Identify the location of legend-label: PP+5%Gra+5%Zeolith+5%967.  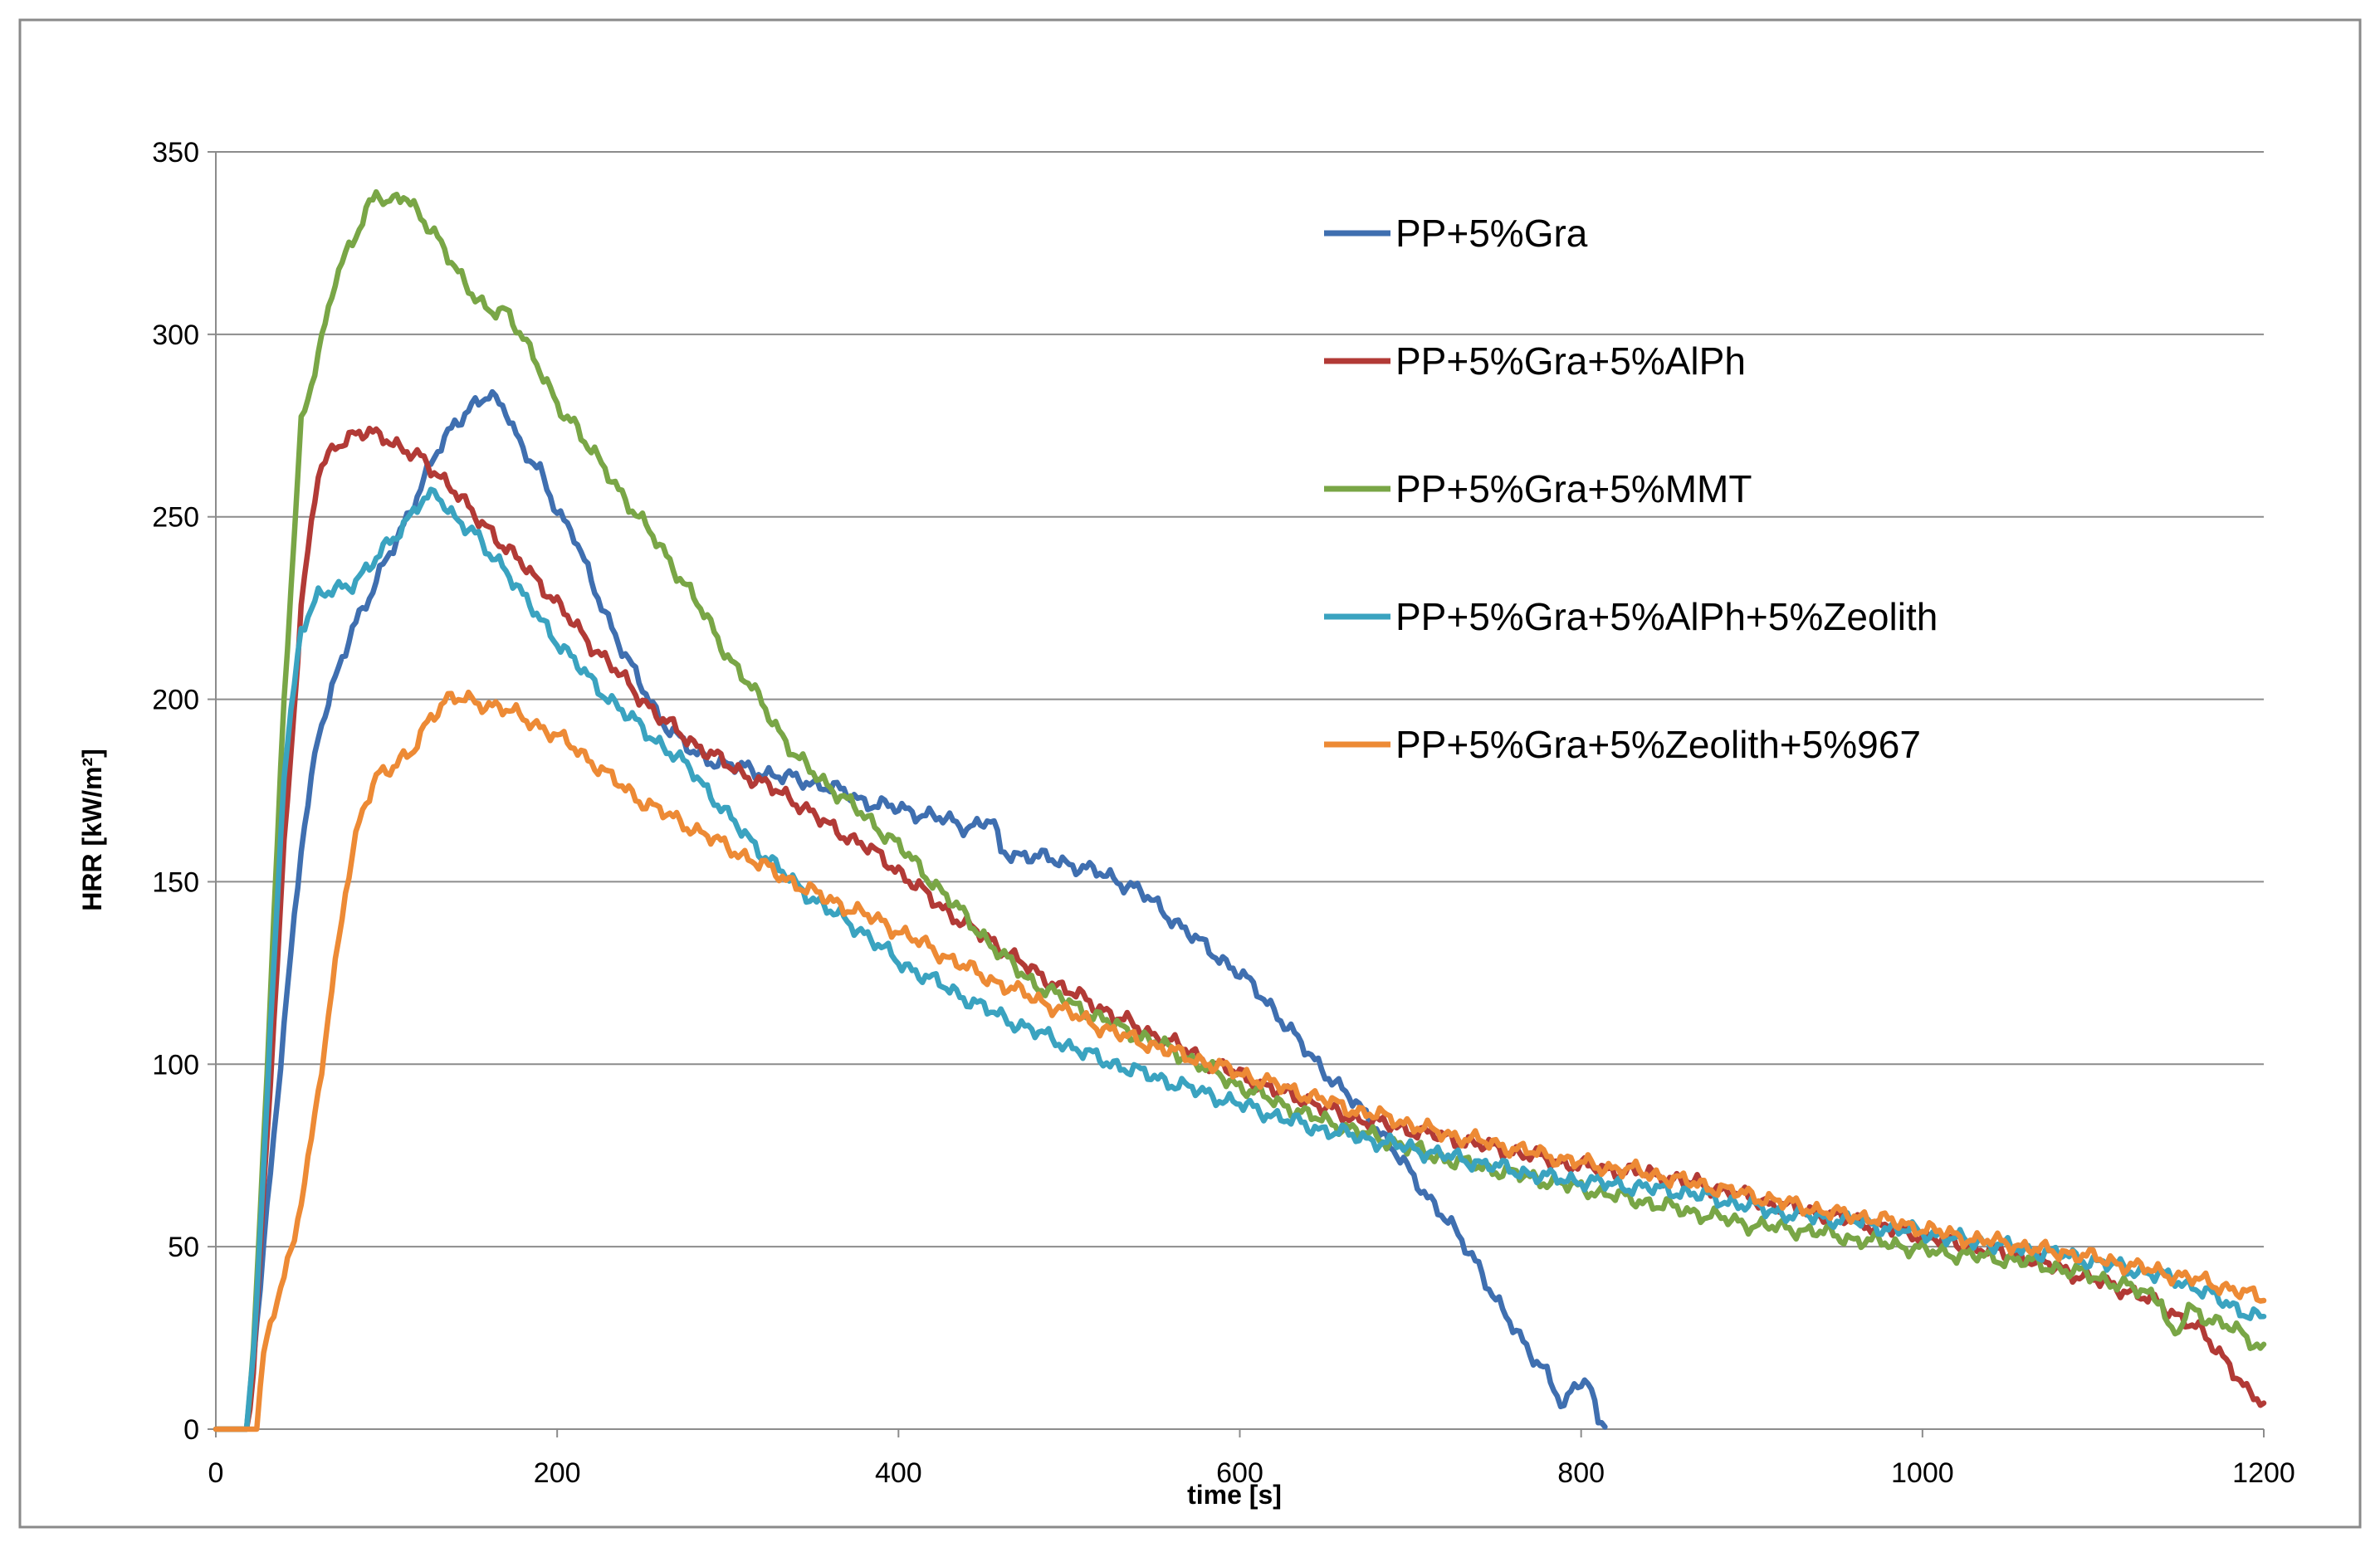
(1658, 744).